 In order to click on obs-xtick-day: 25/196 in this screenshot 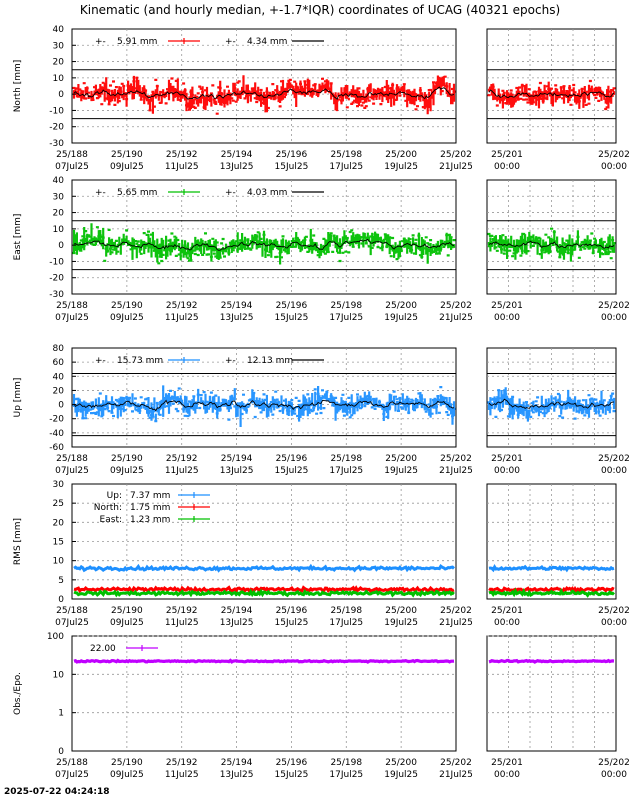, I will do `click(292, 763)`.